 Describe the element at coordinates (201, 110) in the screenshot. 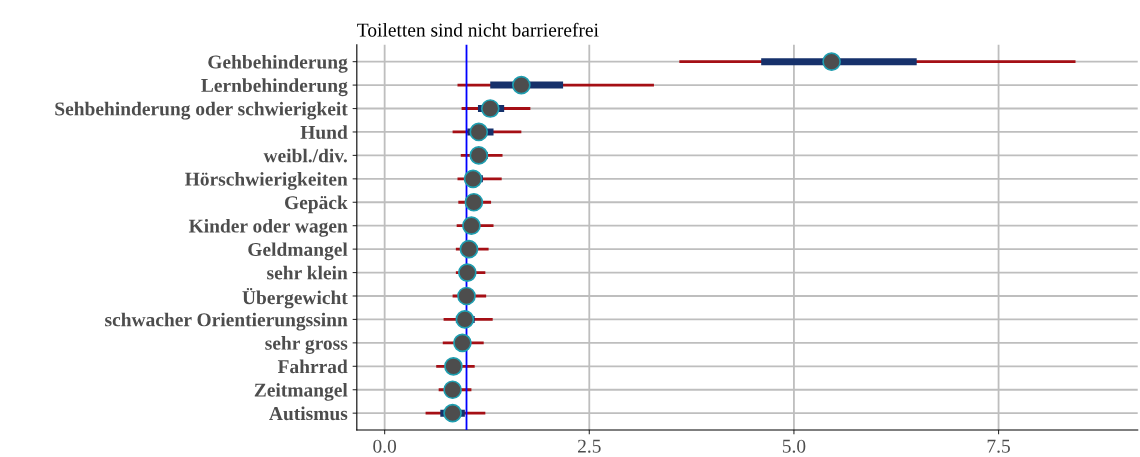

I see `y-tick-label: Sehbehinderung oder schwierigkeit` at that location.